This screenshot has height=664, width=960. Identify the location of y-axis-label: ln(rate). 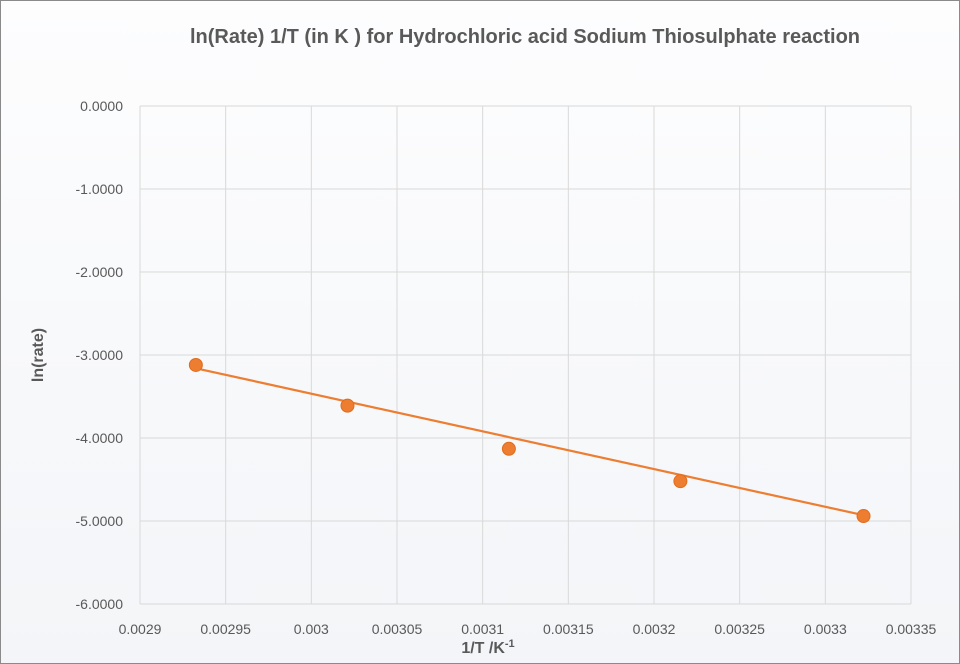
(38, 355).